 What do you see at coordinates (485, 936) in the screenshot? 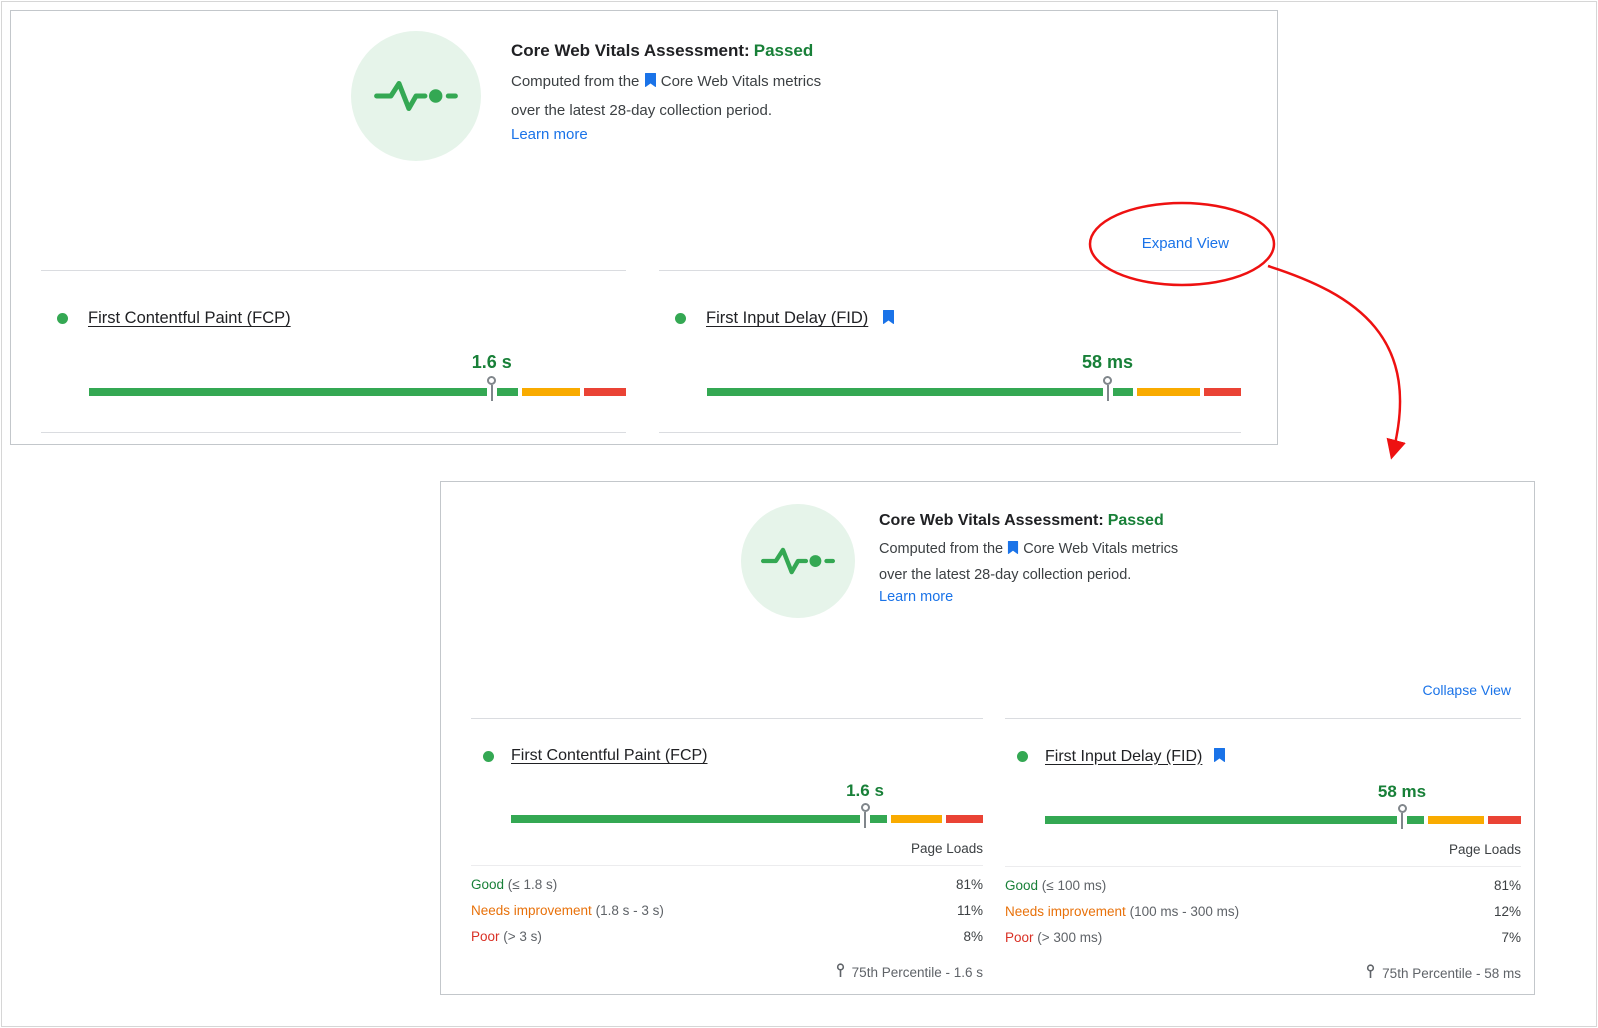
I see `dist-category: Poor` at bounding box center [485, 936].